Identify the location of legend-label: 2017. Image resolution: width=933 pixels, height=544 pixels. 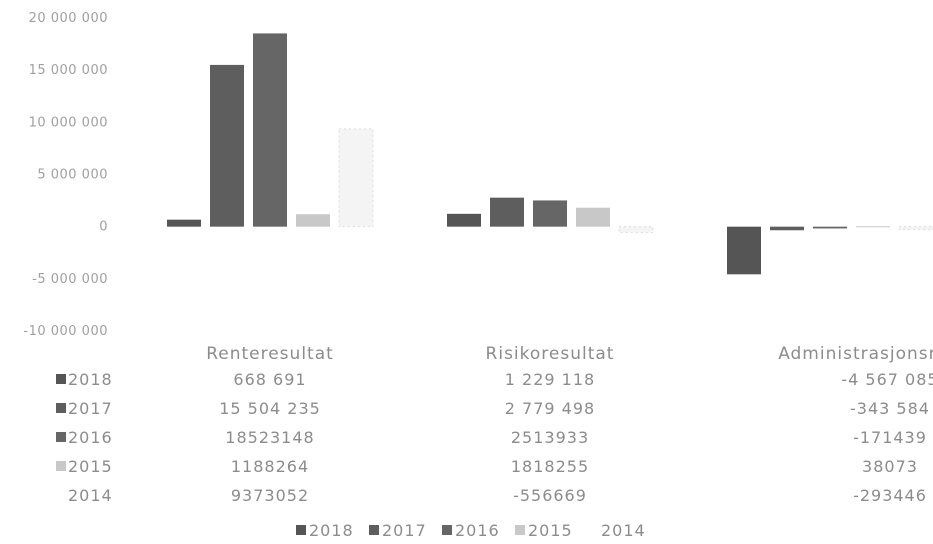
(404, 530).